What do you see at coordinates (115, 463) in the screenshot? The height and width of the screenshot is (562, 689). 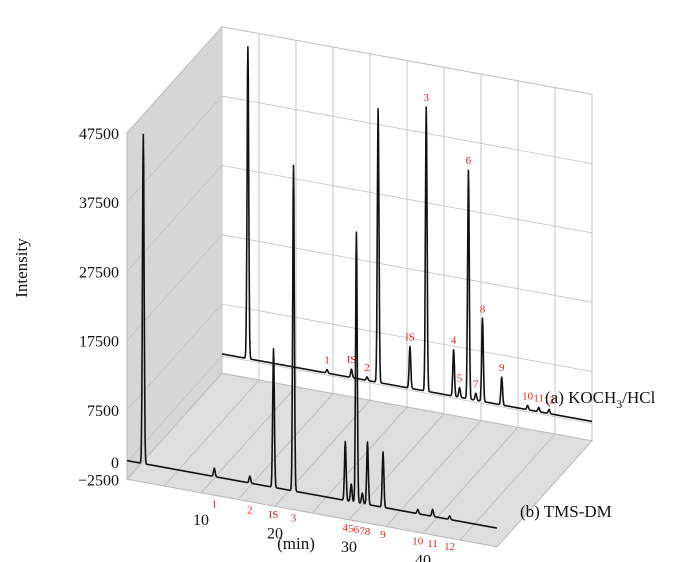 I see `y-tick-label: 0` at bounding box center [115, 463].